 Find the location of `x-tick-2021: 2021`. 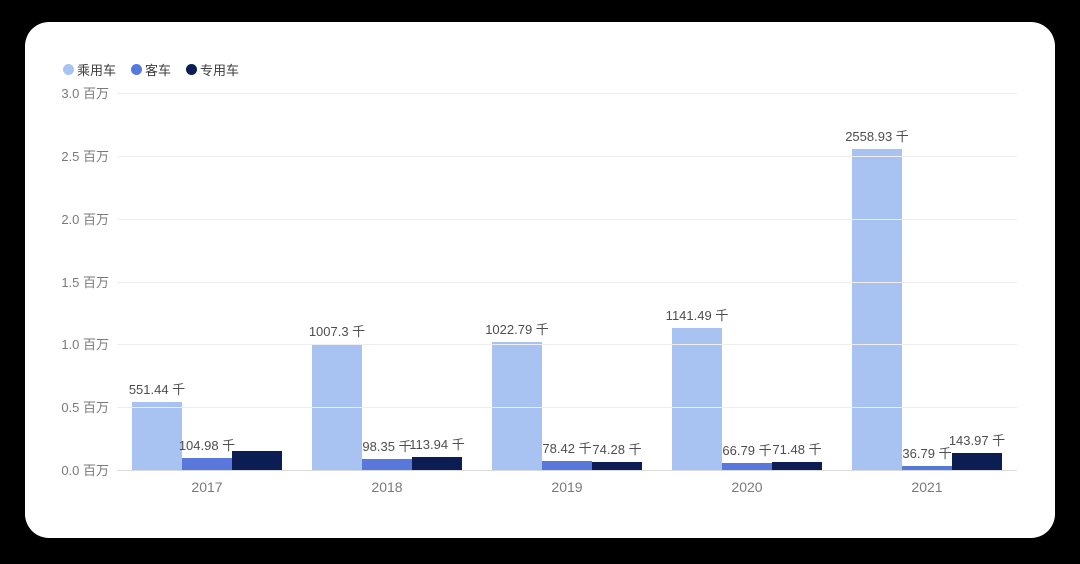

x-tick-2021: 2021 is located at coordinates (927, 487).